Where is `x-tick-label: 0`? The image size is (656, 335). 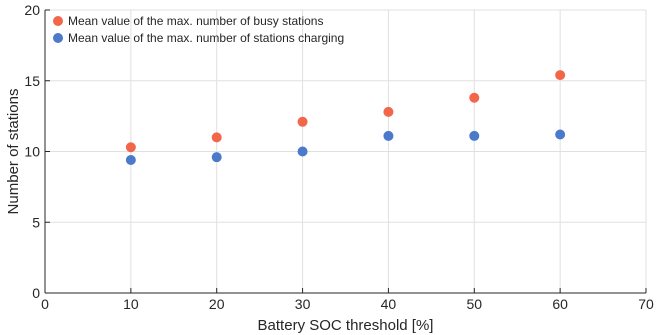
x-tick-label: 0 is located at coordinates (45, 304).